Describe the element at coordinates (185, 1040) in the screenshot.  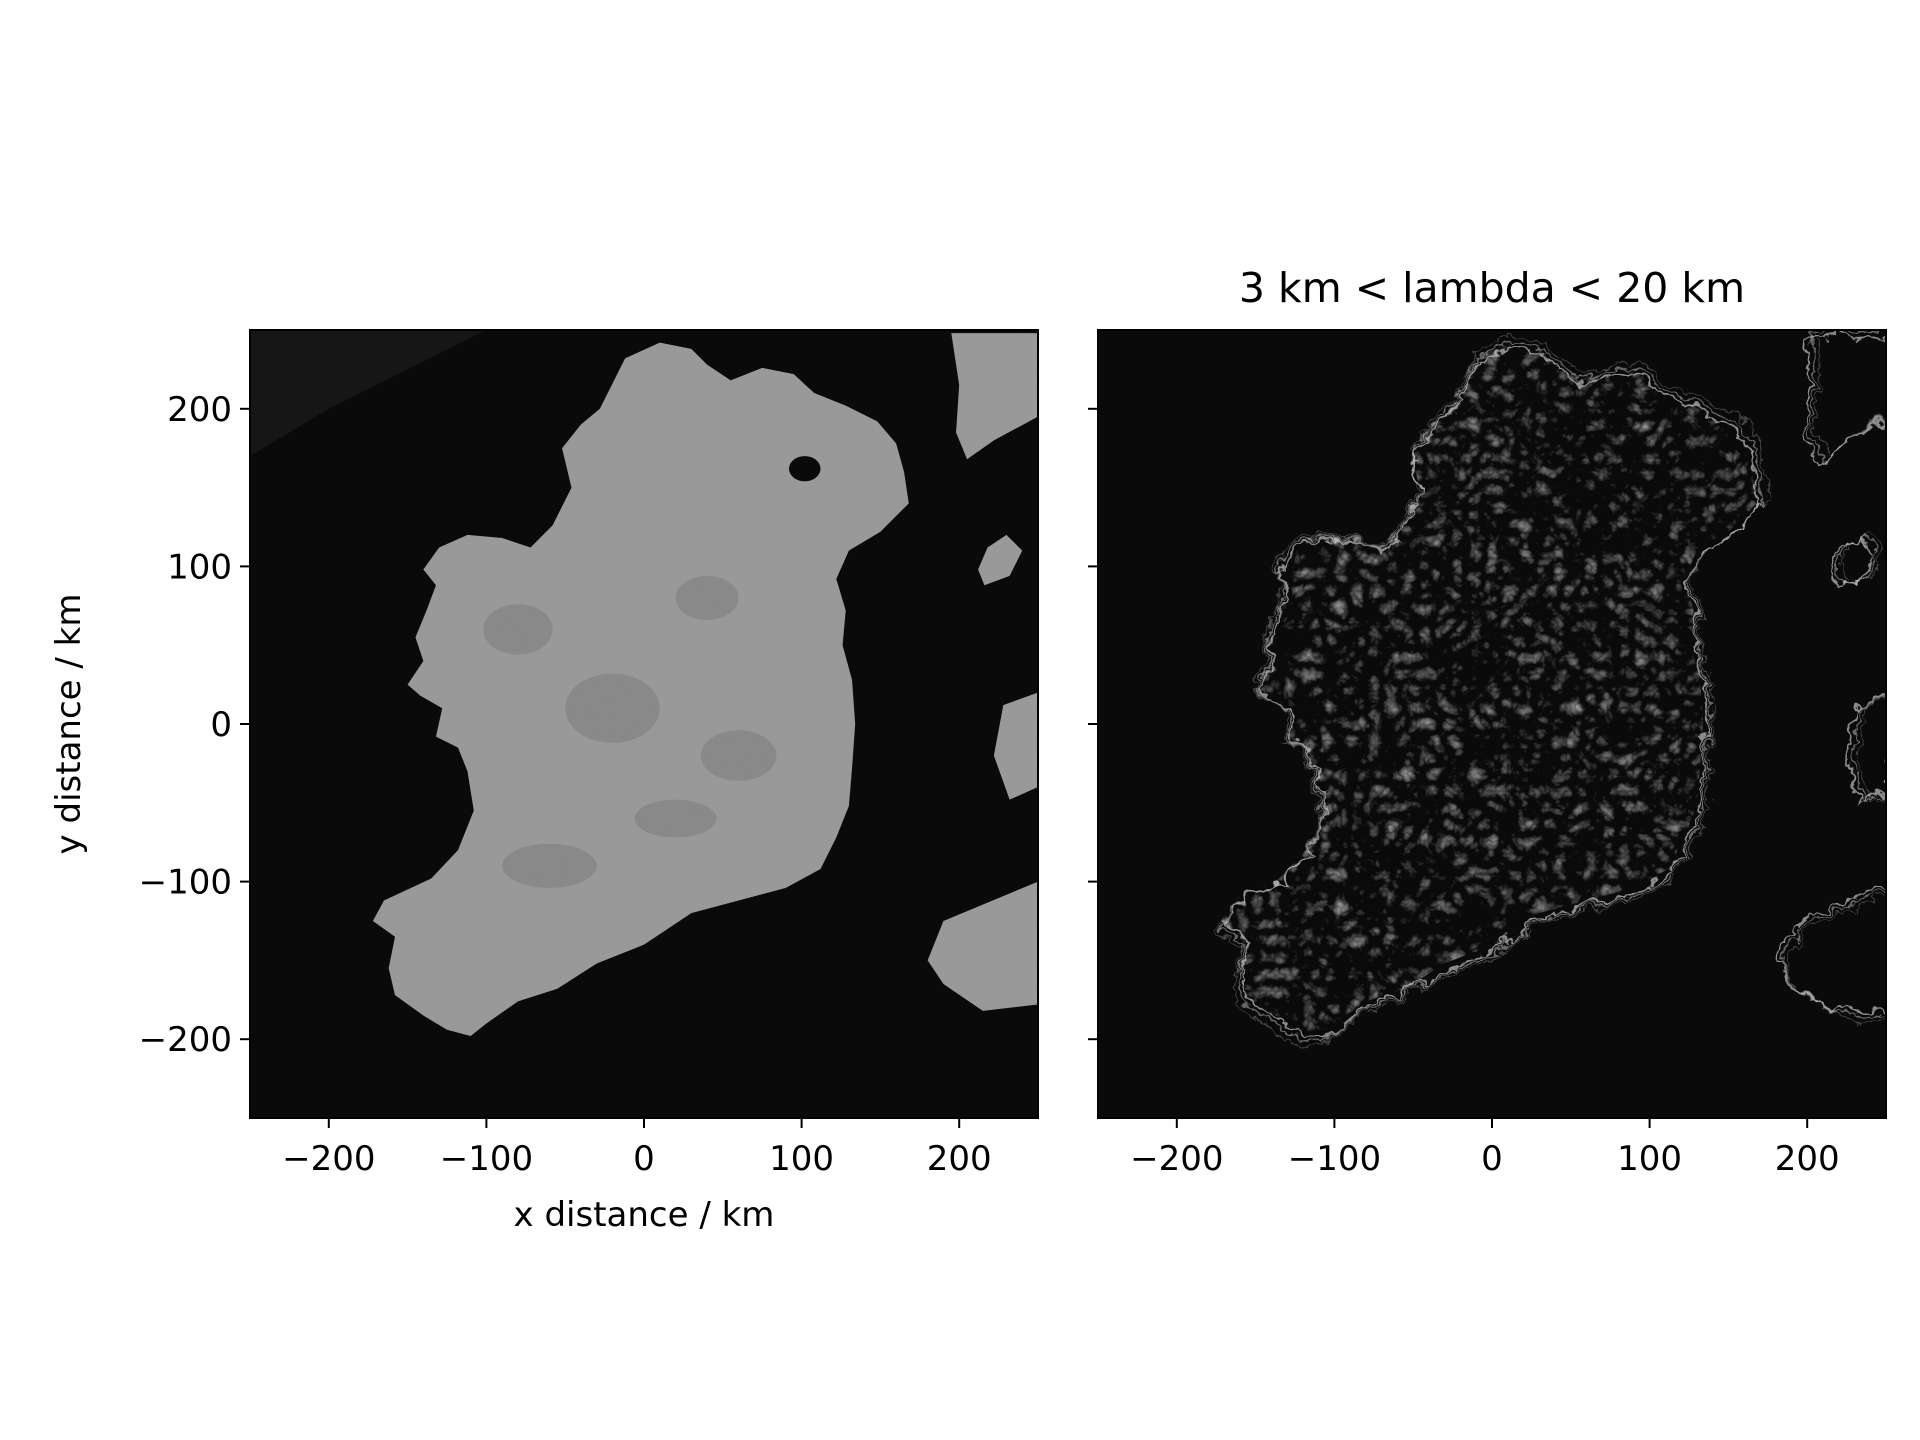
I see `y-tick-label: −200` at that location.